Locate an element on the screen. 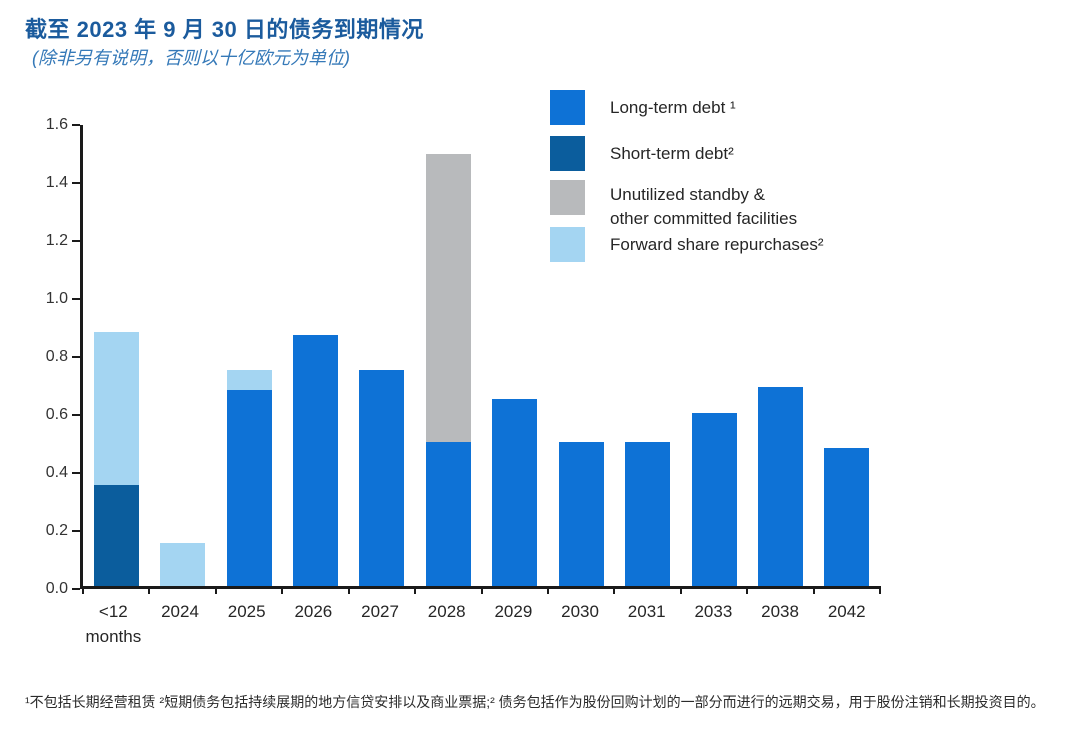  legend-item-short-term-debt: Short-term debt² is located at coordinates (642, 153).